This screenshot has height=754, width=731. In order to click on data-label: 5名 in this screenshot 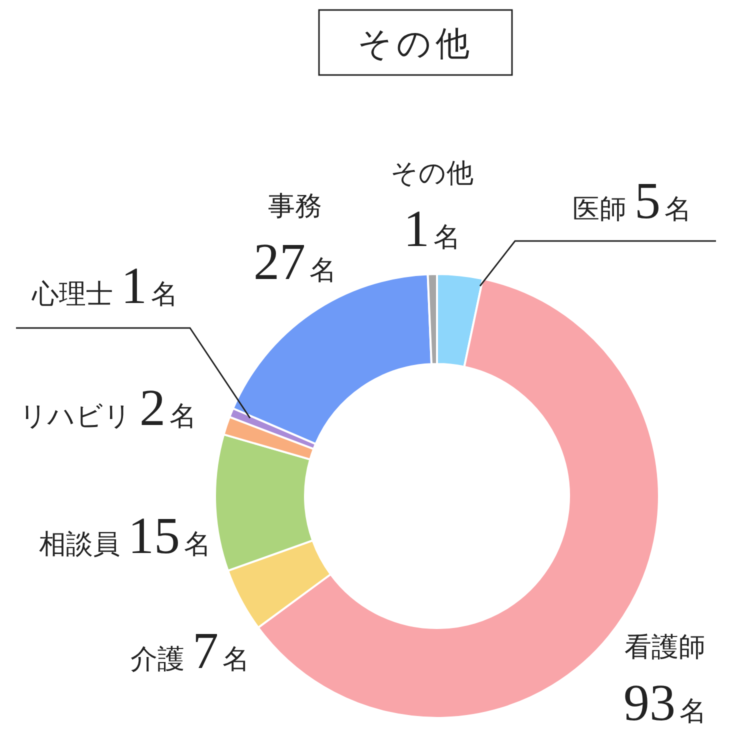, I will do `click(663, 201)`.